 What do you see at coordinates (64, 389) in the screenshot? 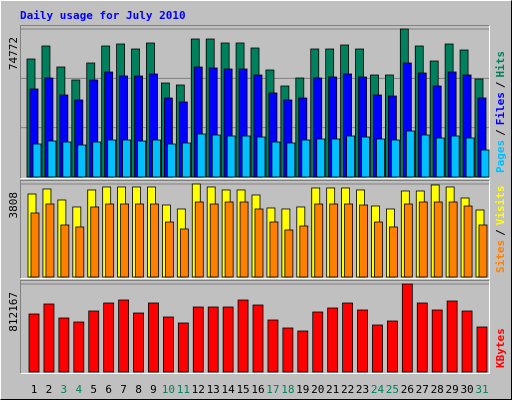
I see `x-tick-label: 3` at bounding box center [64, 389].